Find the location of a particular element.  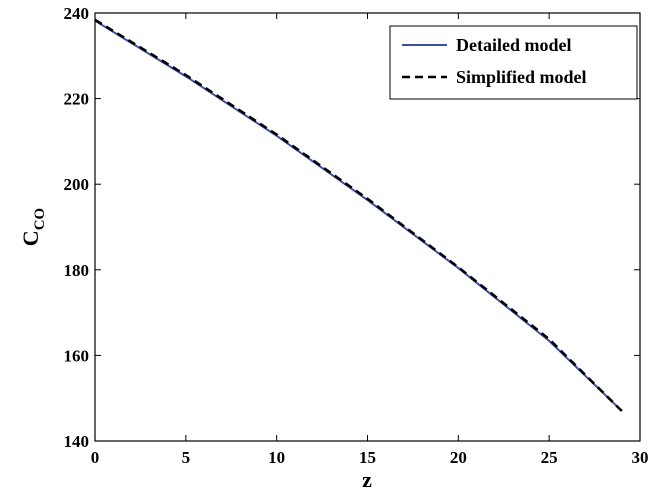

y-axis-label: CCO is located at coordinates (33, 227).